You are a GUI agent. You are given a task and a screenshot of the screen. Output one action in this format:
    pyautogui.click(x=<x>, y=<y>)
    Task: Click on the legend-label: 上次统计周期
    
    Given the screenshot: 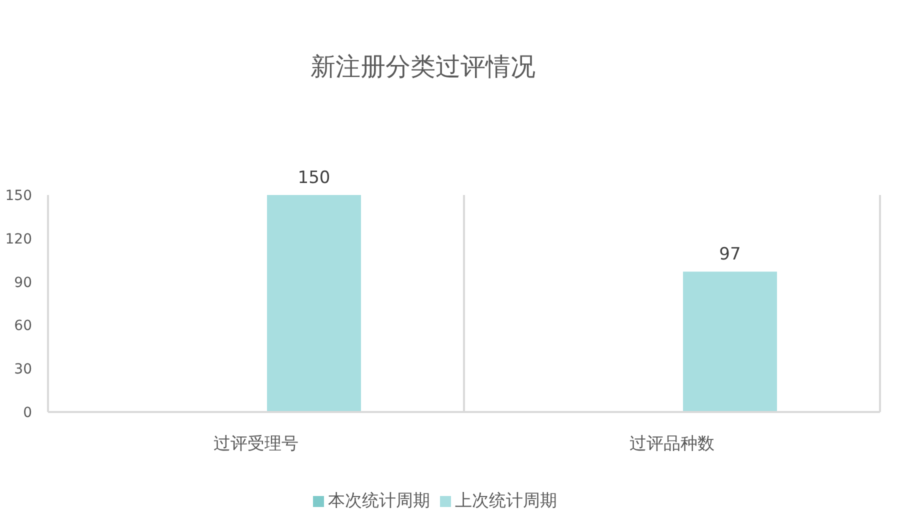 What is the action you would take?
    pyautogui.click(x=506, y=501)
    